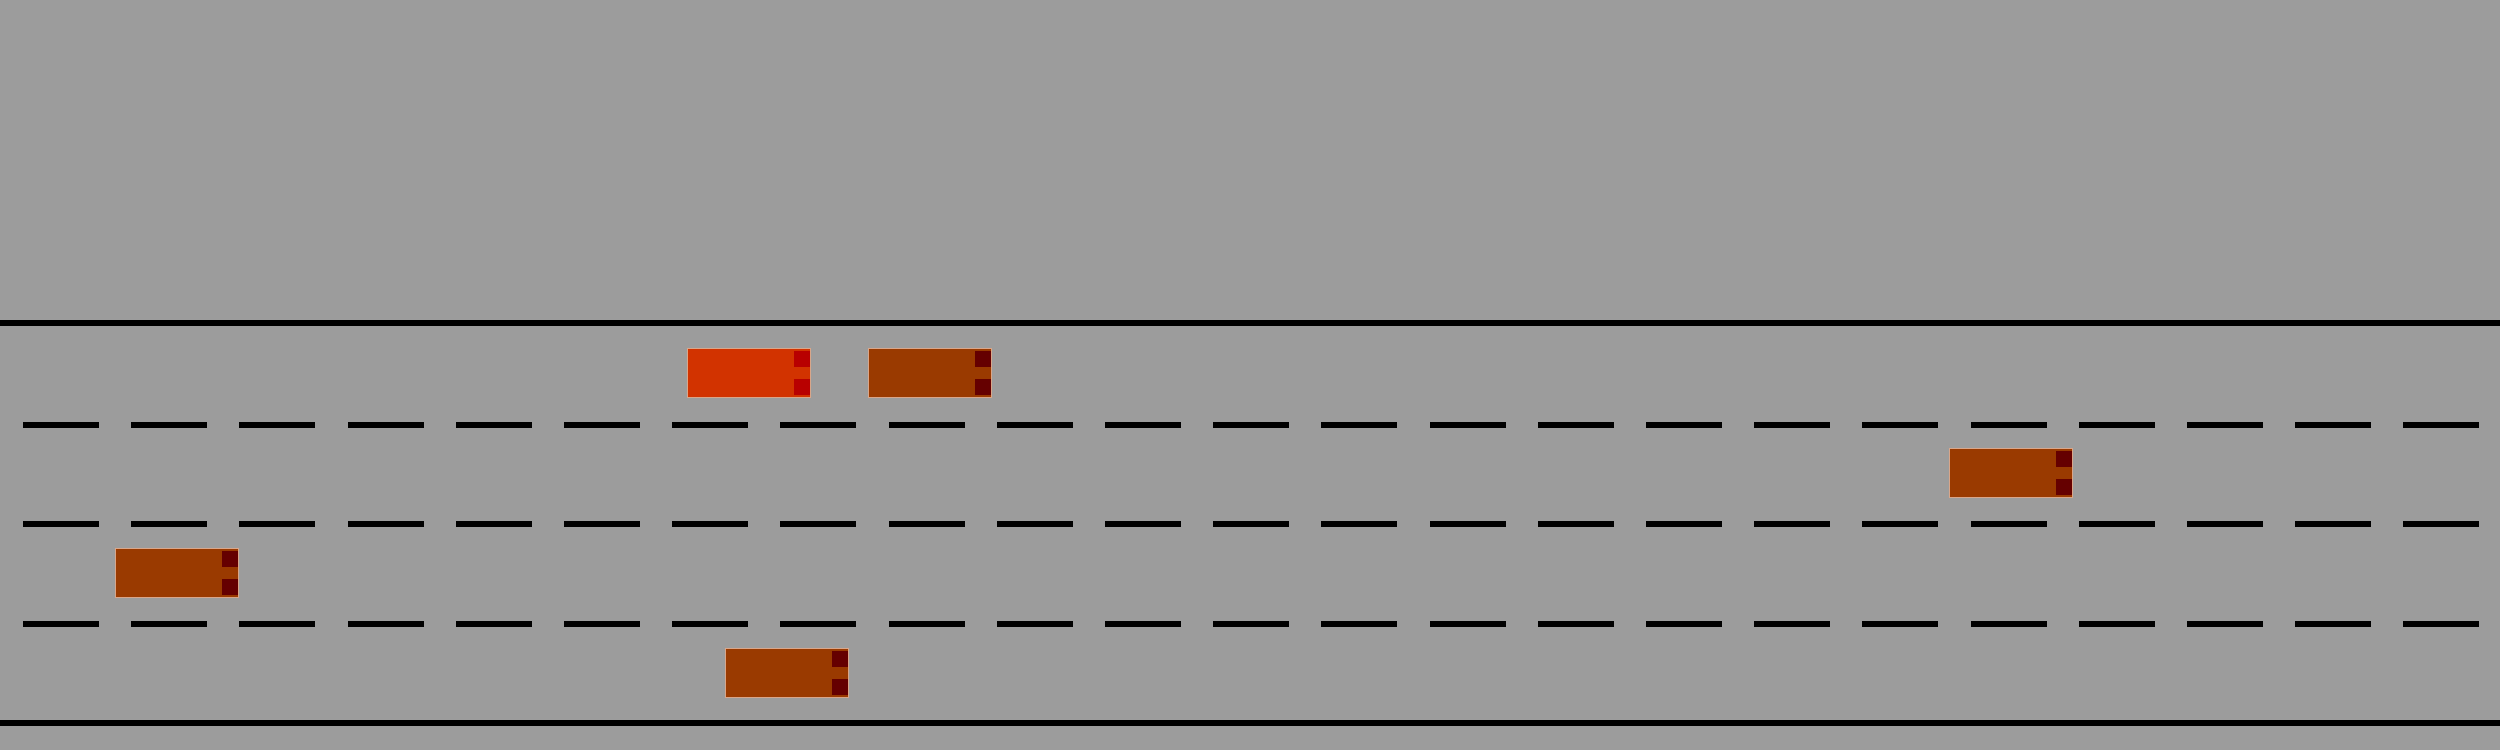  What do you see at coordinates (1250, 323) in the screenshot?
I see `road-top-edge` at bounding box center [1250, 323].